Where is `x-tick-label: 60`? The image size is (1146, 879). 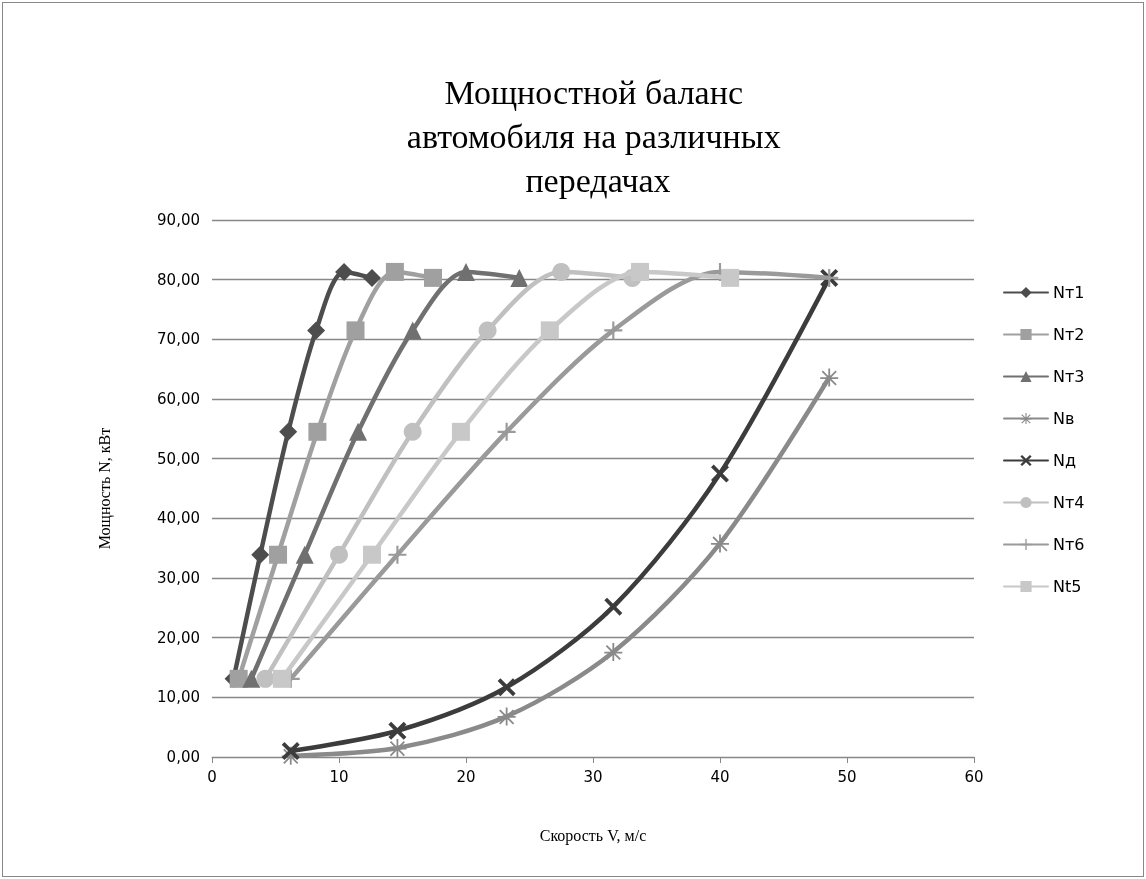
x-tick-label: 60 is located at coordinates (974, 776).